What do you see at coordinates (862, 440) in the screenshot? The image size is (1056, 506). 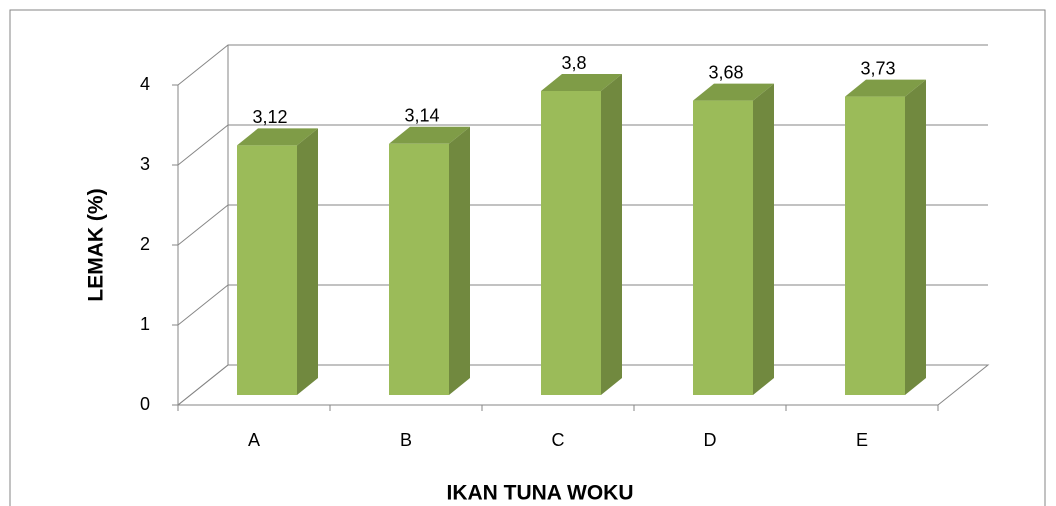 I see `x-tick-label: E` at bounding box center [862, 440].